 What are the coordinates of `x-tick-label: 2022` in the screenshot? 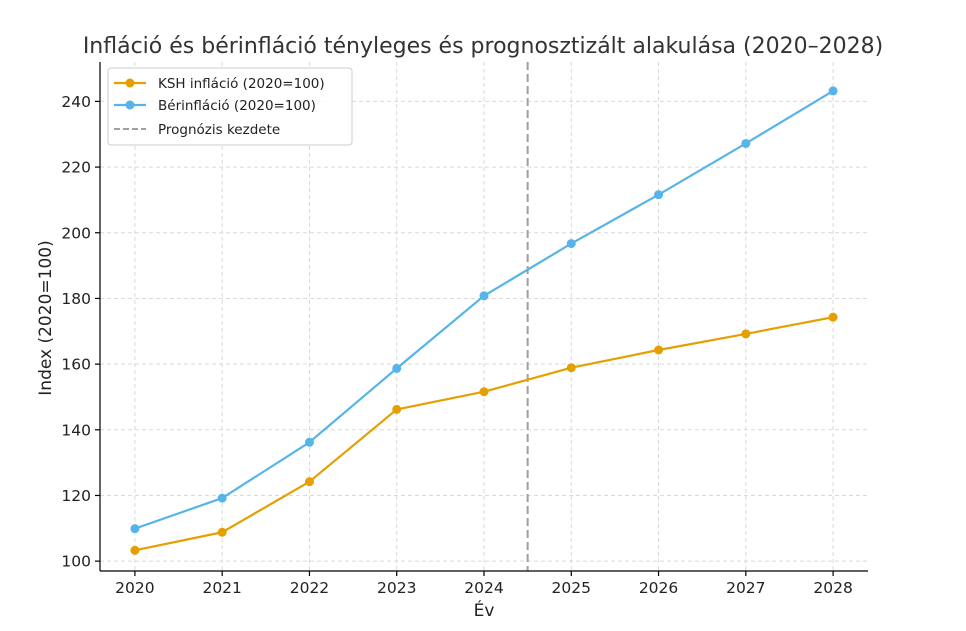 It's located at (309, 588).